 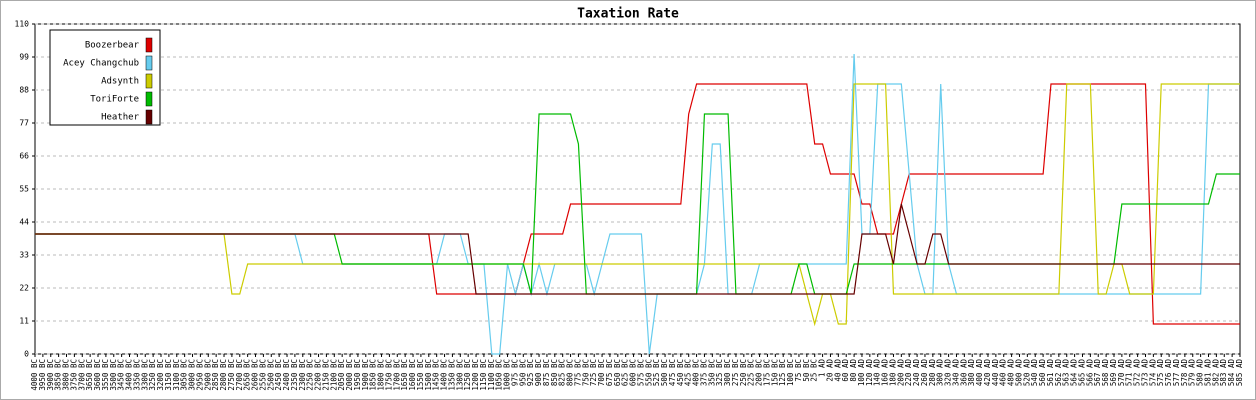 I want to click on y-tick-label: 22, so click(x=24, y=288).